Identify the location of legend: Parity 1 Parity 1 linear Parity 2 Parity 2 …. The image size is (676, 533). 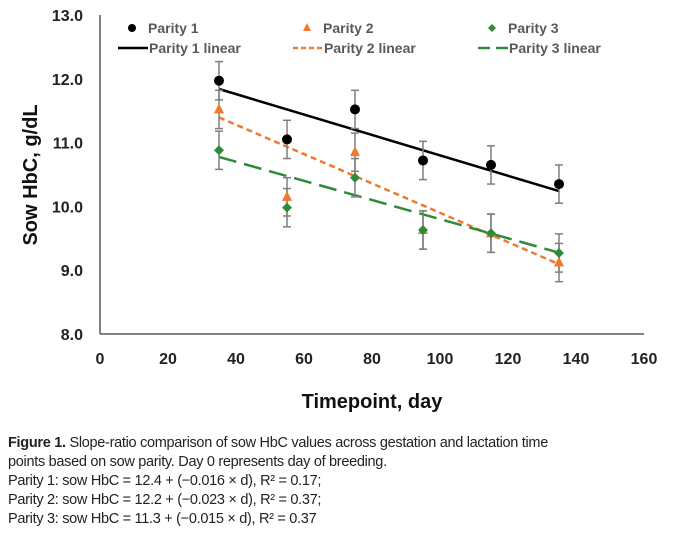
(359, 38).